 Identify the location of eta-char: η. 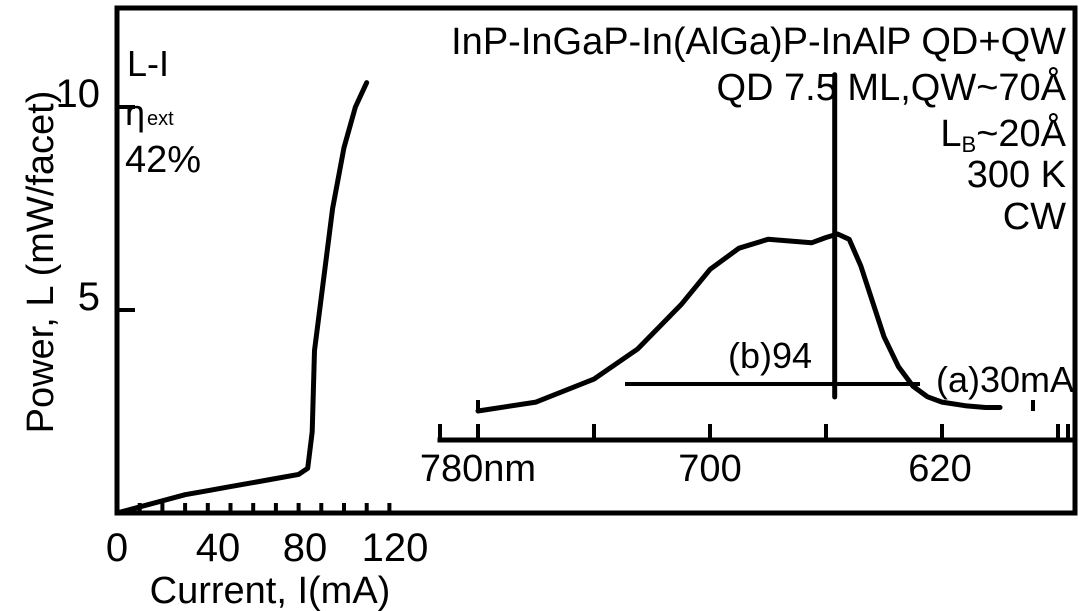
(135, 112).